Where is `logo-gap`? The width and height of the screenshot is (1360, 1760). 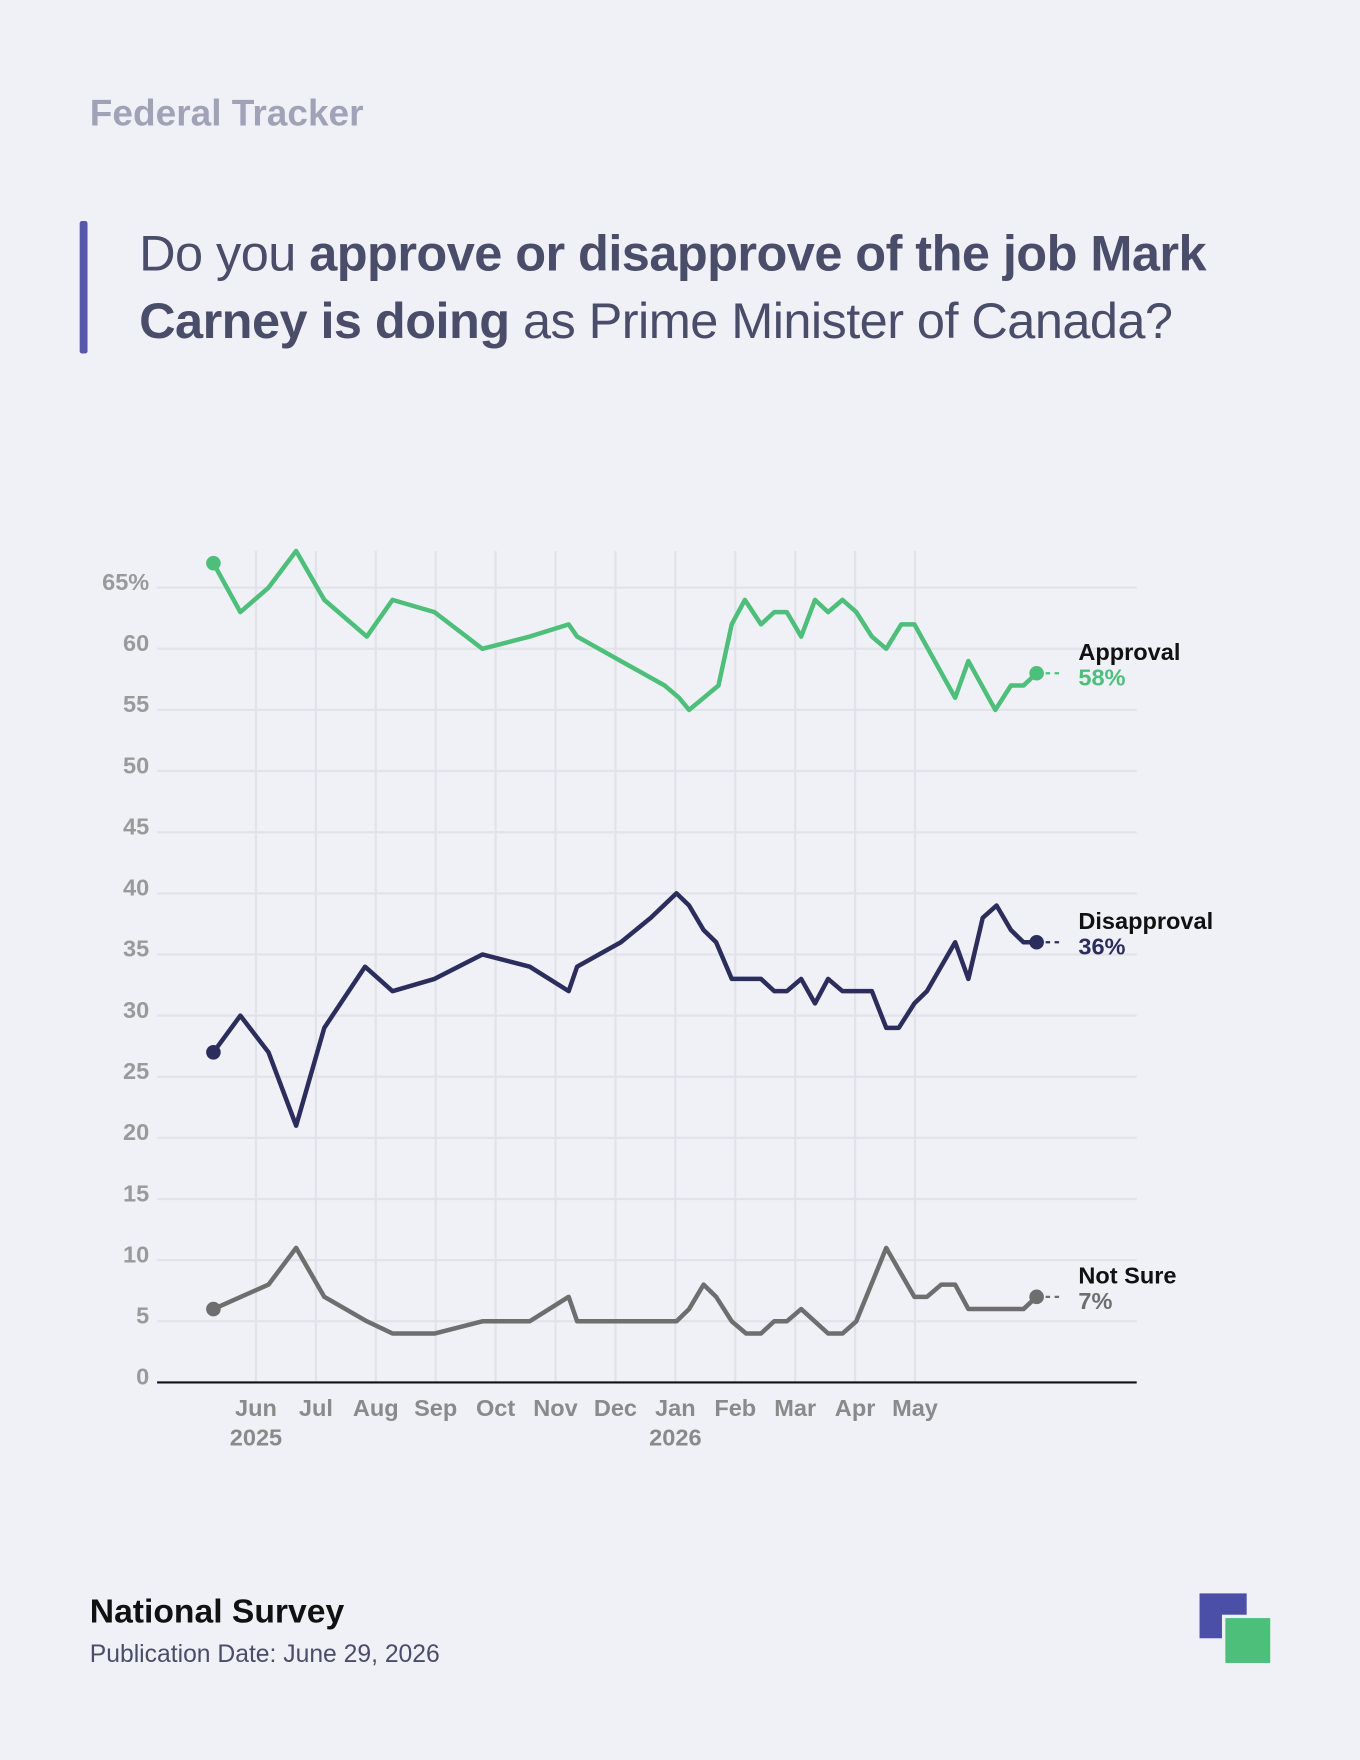
logo-gap is located at coordinates (1247, 1640).